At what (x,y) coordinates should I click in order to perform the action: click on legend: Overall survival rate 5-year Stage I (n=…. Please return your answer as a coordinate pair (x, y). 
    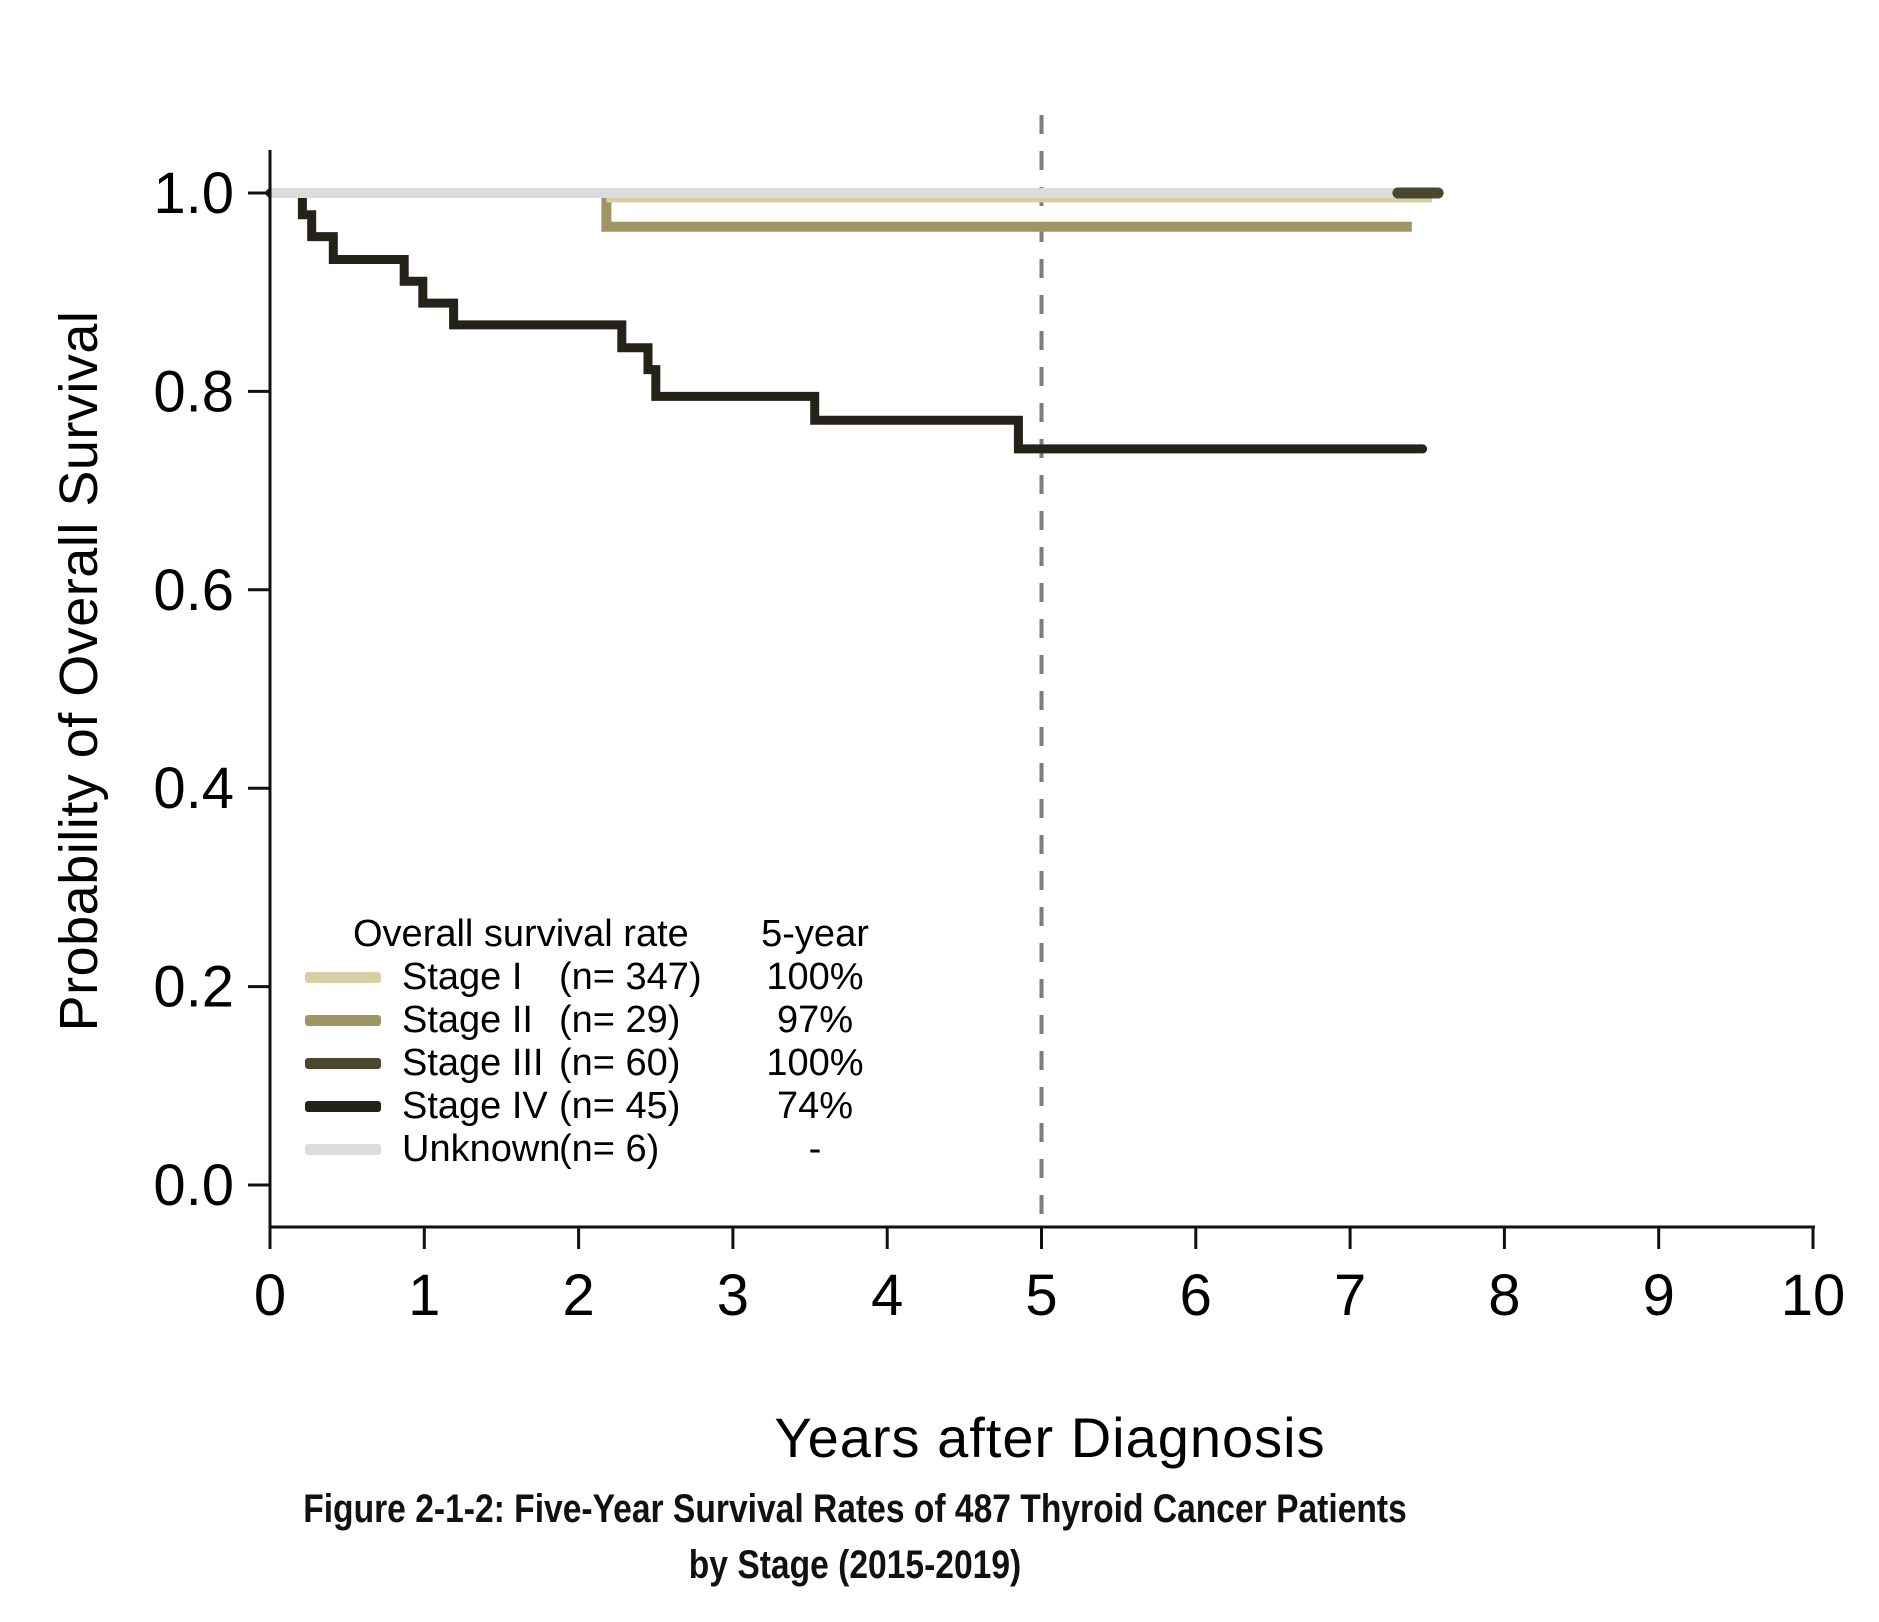
    Looking at the image, I should click on (630, 1041).